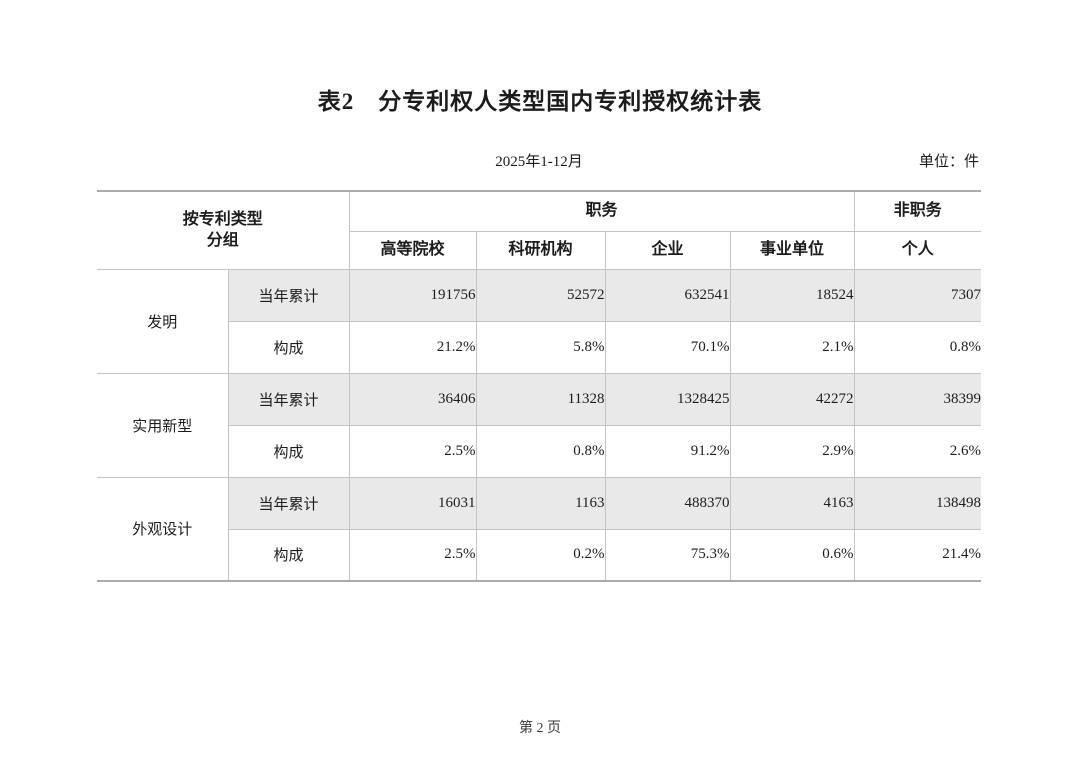 Image resolution: width=1080 pixels, height=764 pixels. What do you see at coordinates (540, 399) in the screenshot?
I see `value-cell: 11328` at bounding box center [540, 399].